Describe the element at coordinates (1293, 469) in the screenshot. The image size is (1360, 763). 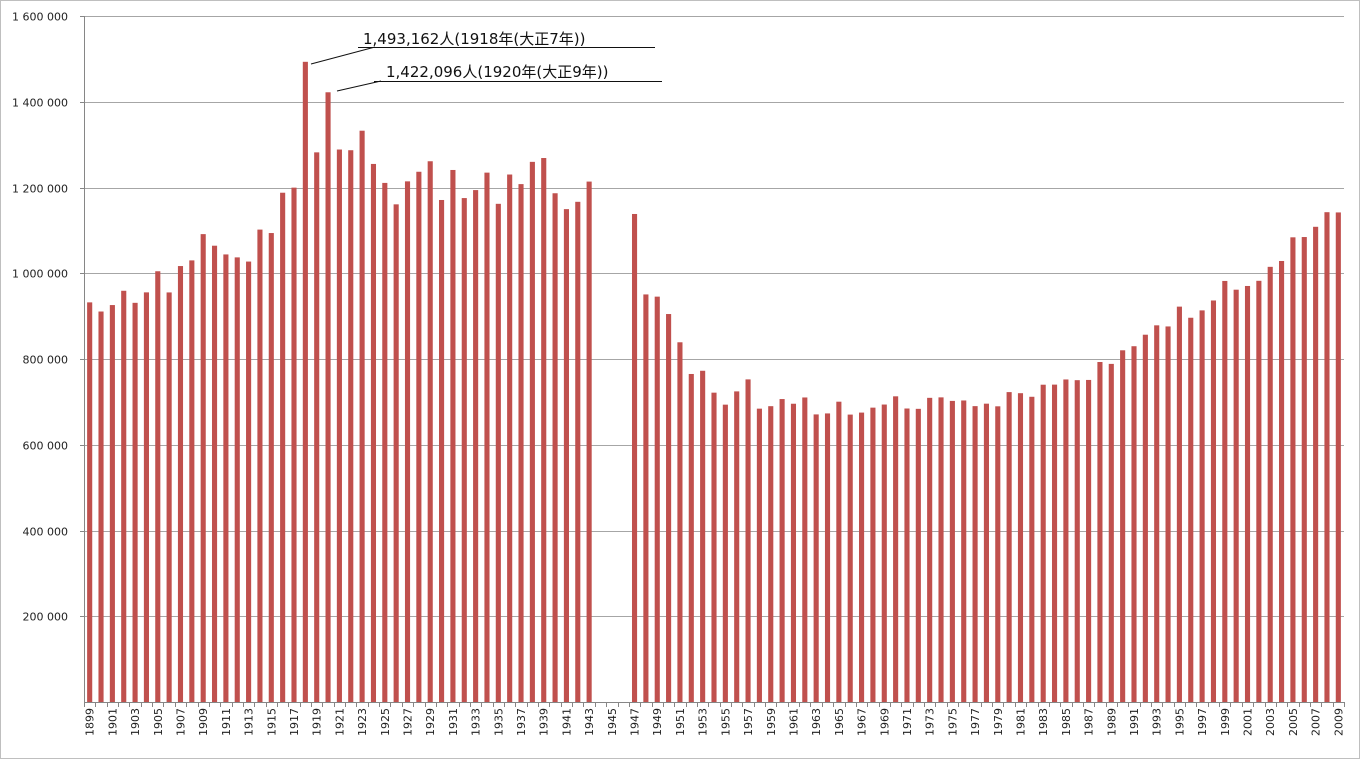
I see `bar-2005` at that location.